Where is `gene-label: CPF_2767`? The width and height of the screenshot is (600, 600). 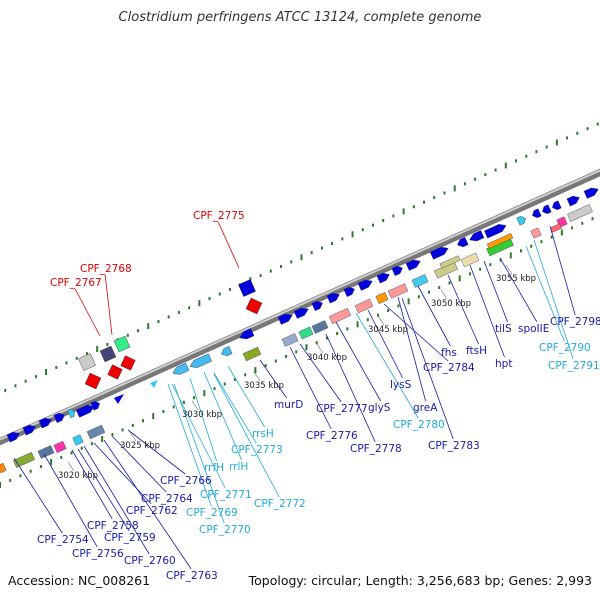
gene-label: CPF_2767 is located at coordinates (76, 283).